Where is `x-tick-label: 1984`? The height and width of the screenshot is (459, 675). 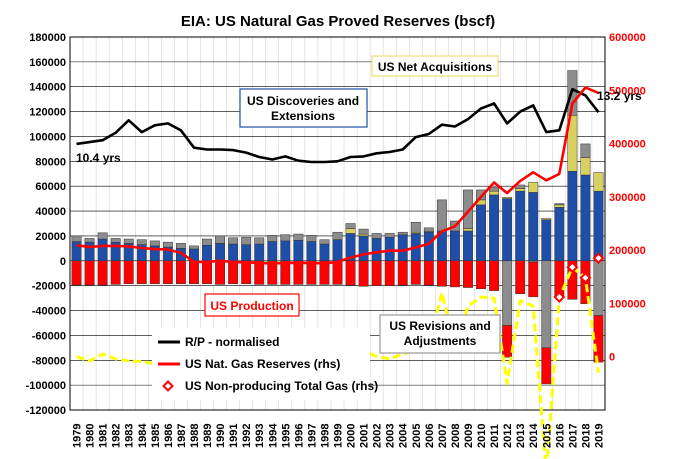
x-tick-label: 1984 is located at coordinates (143, 435).